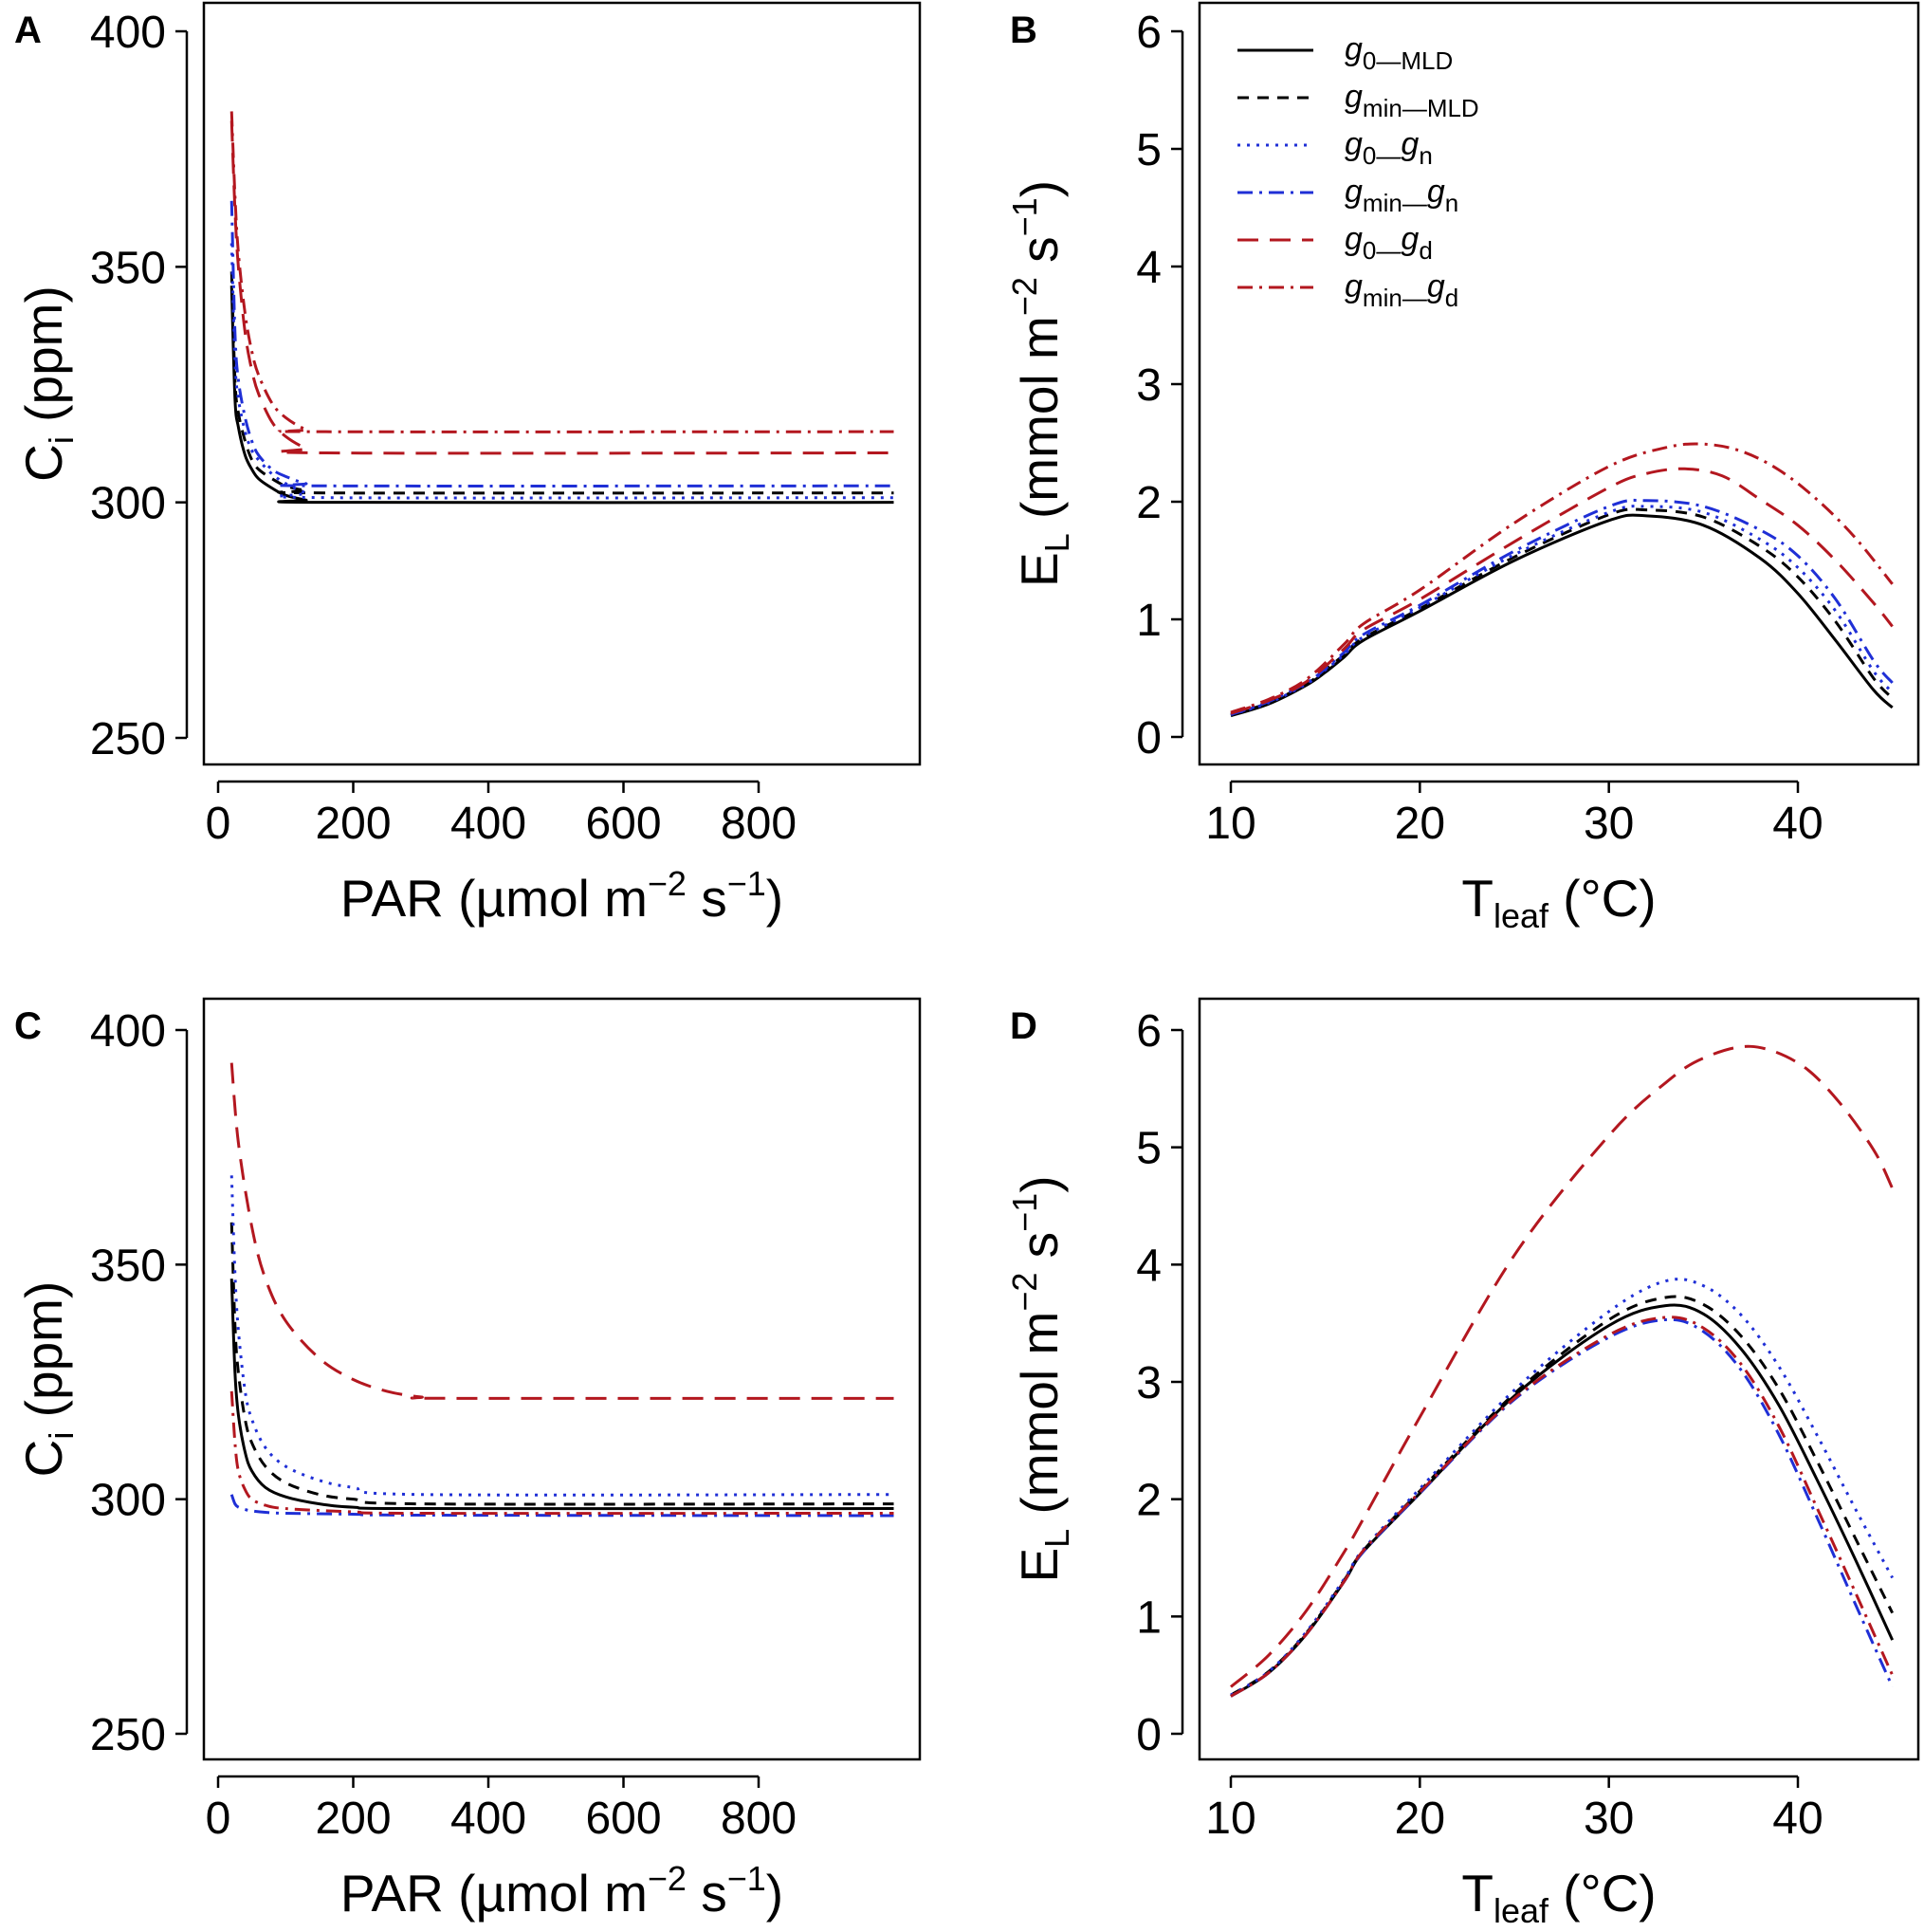  Describe the element at coordinates (1335, 148) in the screenshot. I see `legend-item-g0-gn: g0—gn` at that location.